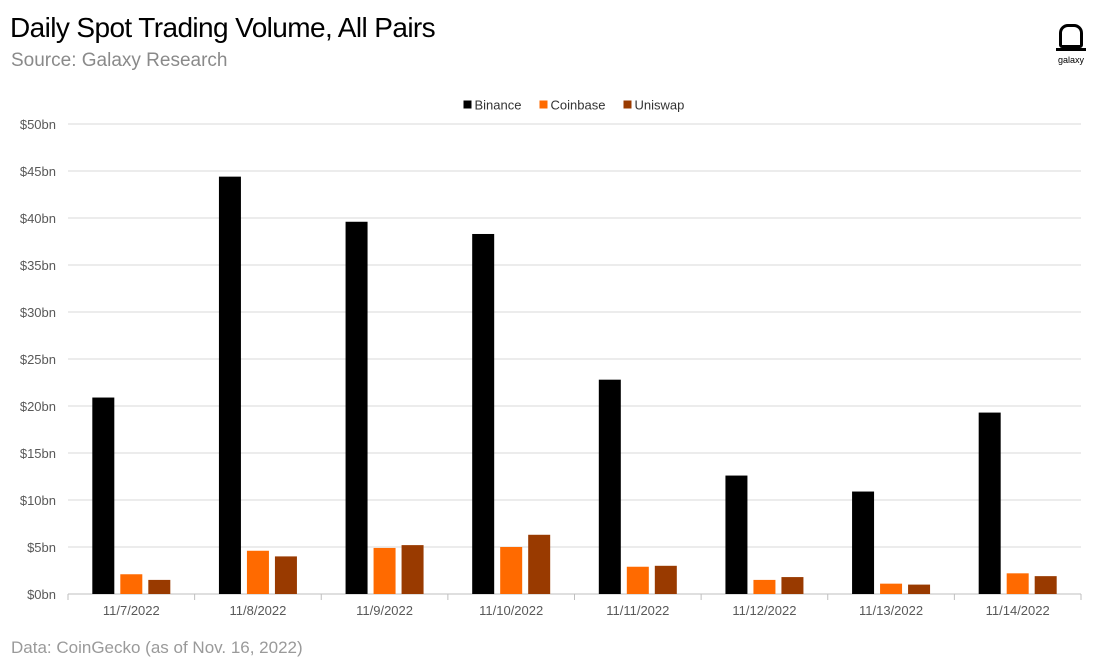  What do you see at coordinates (578, 105) in the screenshot?
I see `legend-label-coinbase: Coinbase` at bounding box center [578, 105].